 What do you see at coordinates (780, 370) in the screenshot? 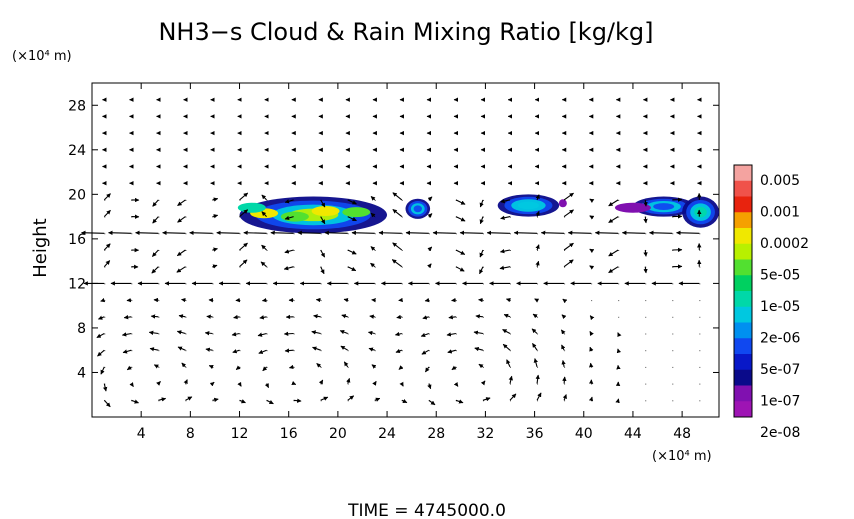
I see `colorbar-label: 5e-07` at bounding box center [780, 370].